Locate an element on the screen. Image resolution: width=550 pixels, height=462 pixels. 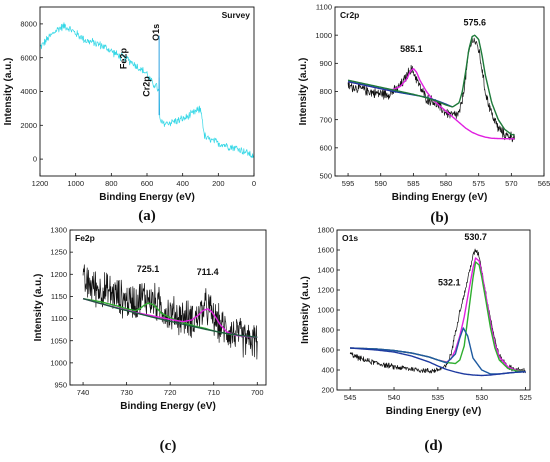
y-tick-label: 1400 is located at coordinates (325, 270).